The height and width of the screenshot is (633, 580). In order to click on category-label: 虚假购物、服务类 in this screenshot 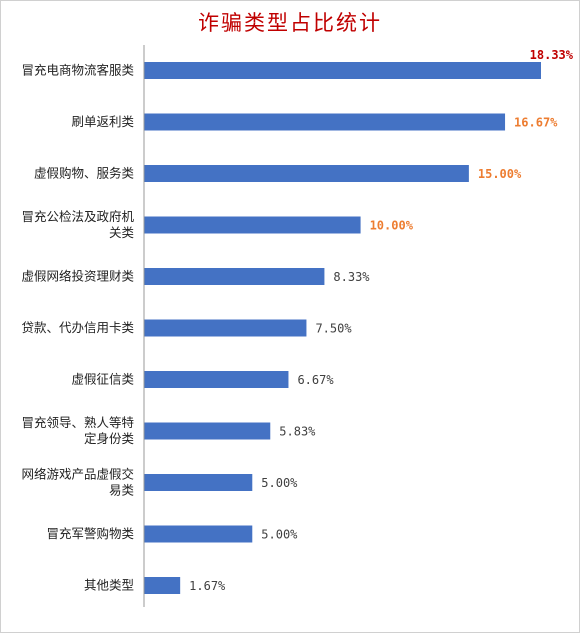, I will do `click(84, 173)`.